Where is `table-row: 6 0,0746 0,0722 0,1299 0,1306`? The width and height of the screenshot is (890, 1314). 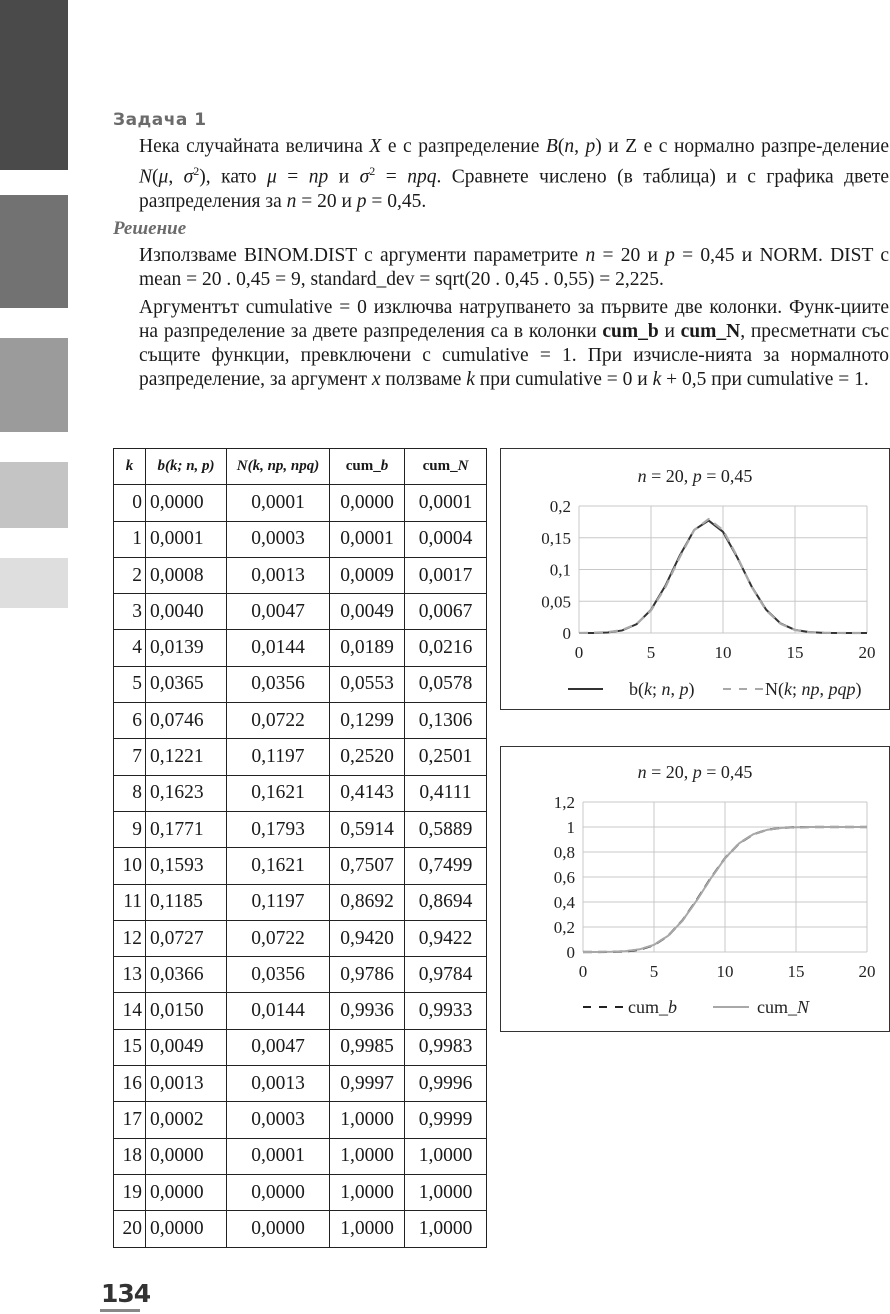
table-row: 6 0,0746 0,0722 0,1299 0,1306 is located at coordinates (300, 721).